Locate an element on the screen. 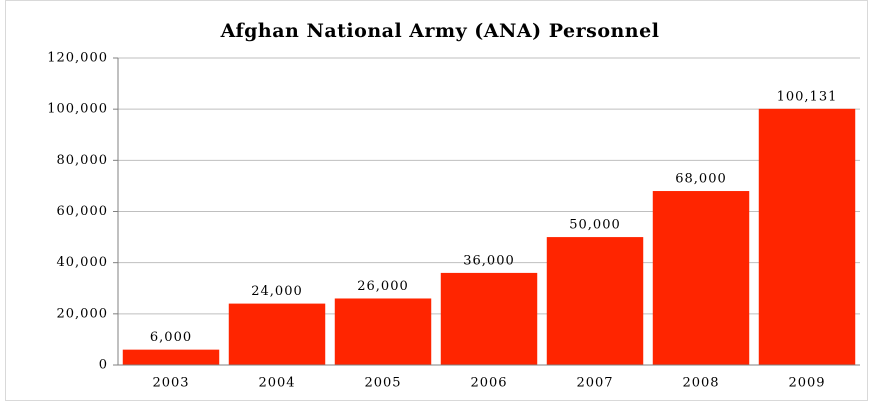 Image resolution: width=869 pixels, height=402 pixels. y-tick-label: 40,000 is located at coordinates (83, 262).